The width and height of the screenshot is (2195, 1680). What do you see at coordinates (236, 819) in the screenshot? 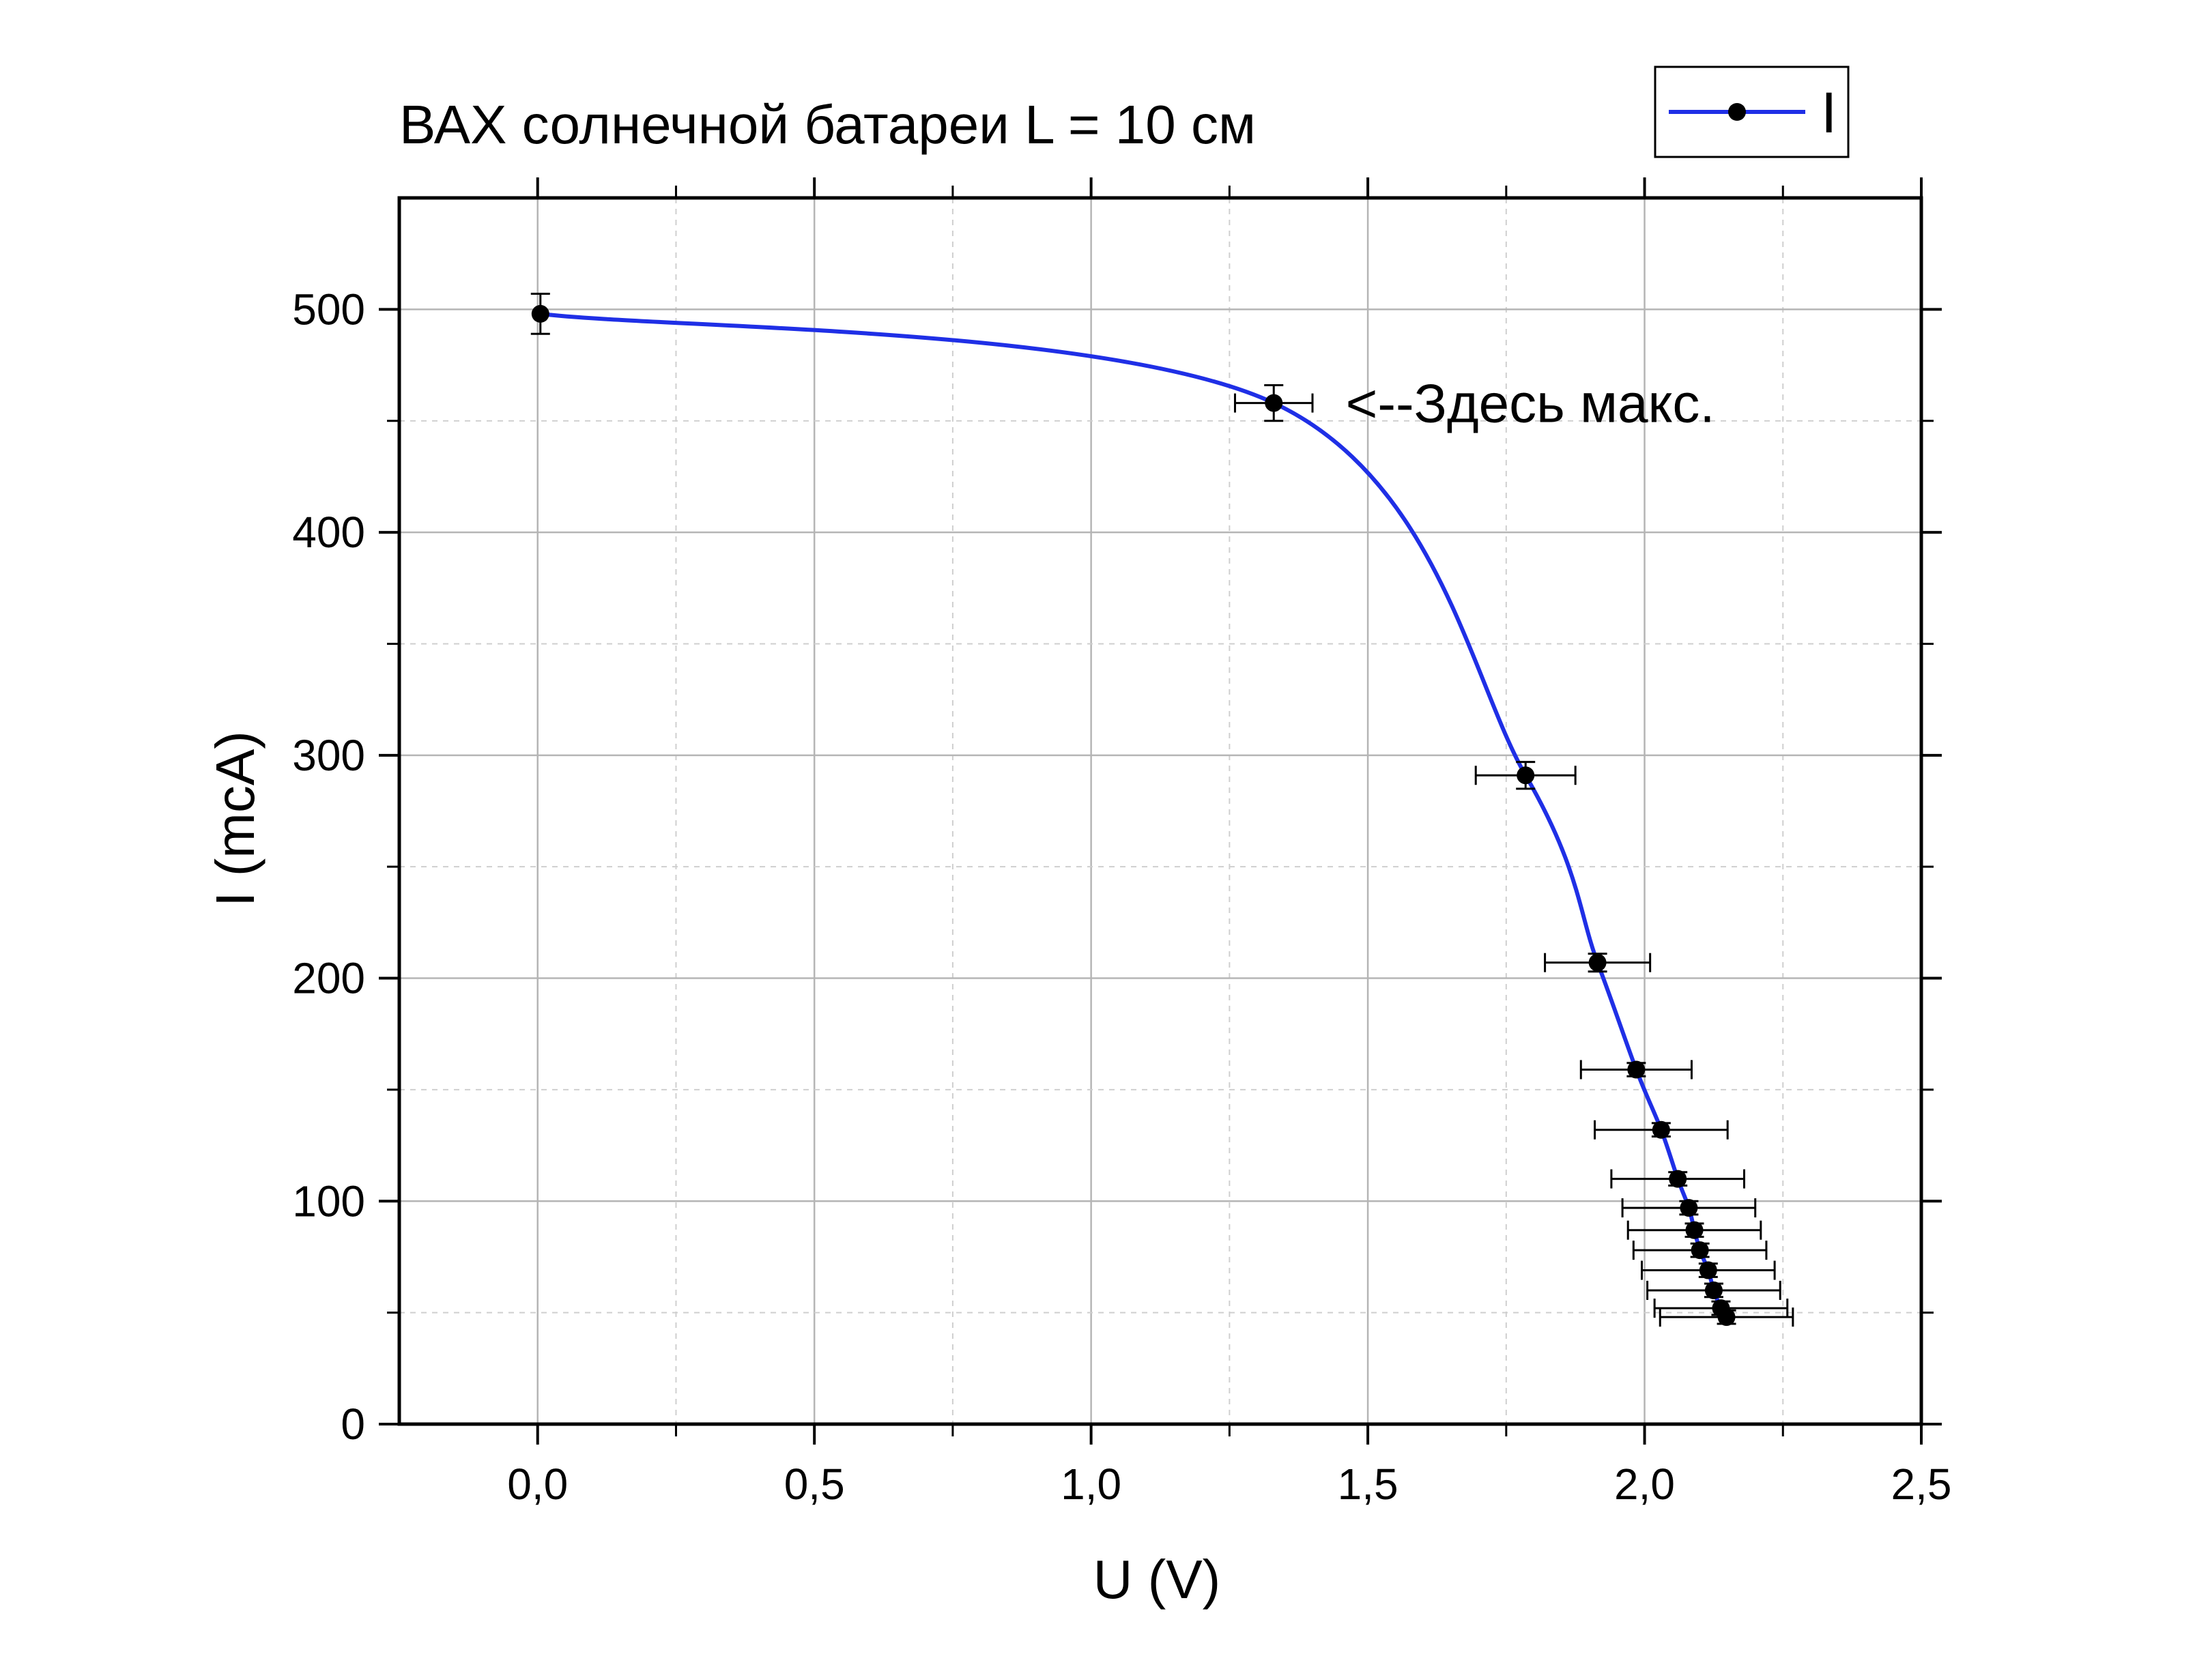
I see `y-axis-title: I (mcA)` at bounding box center [236, 819].